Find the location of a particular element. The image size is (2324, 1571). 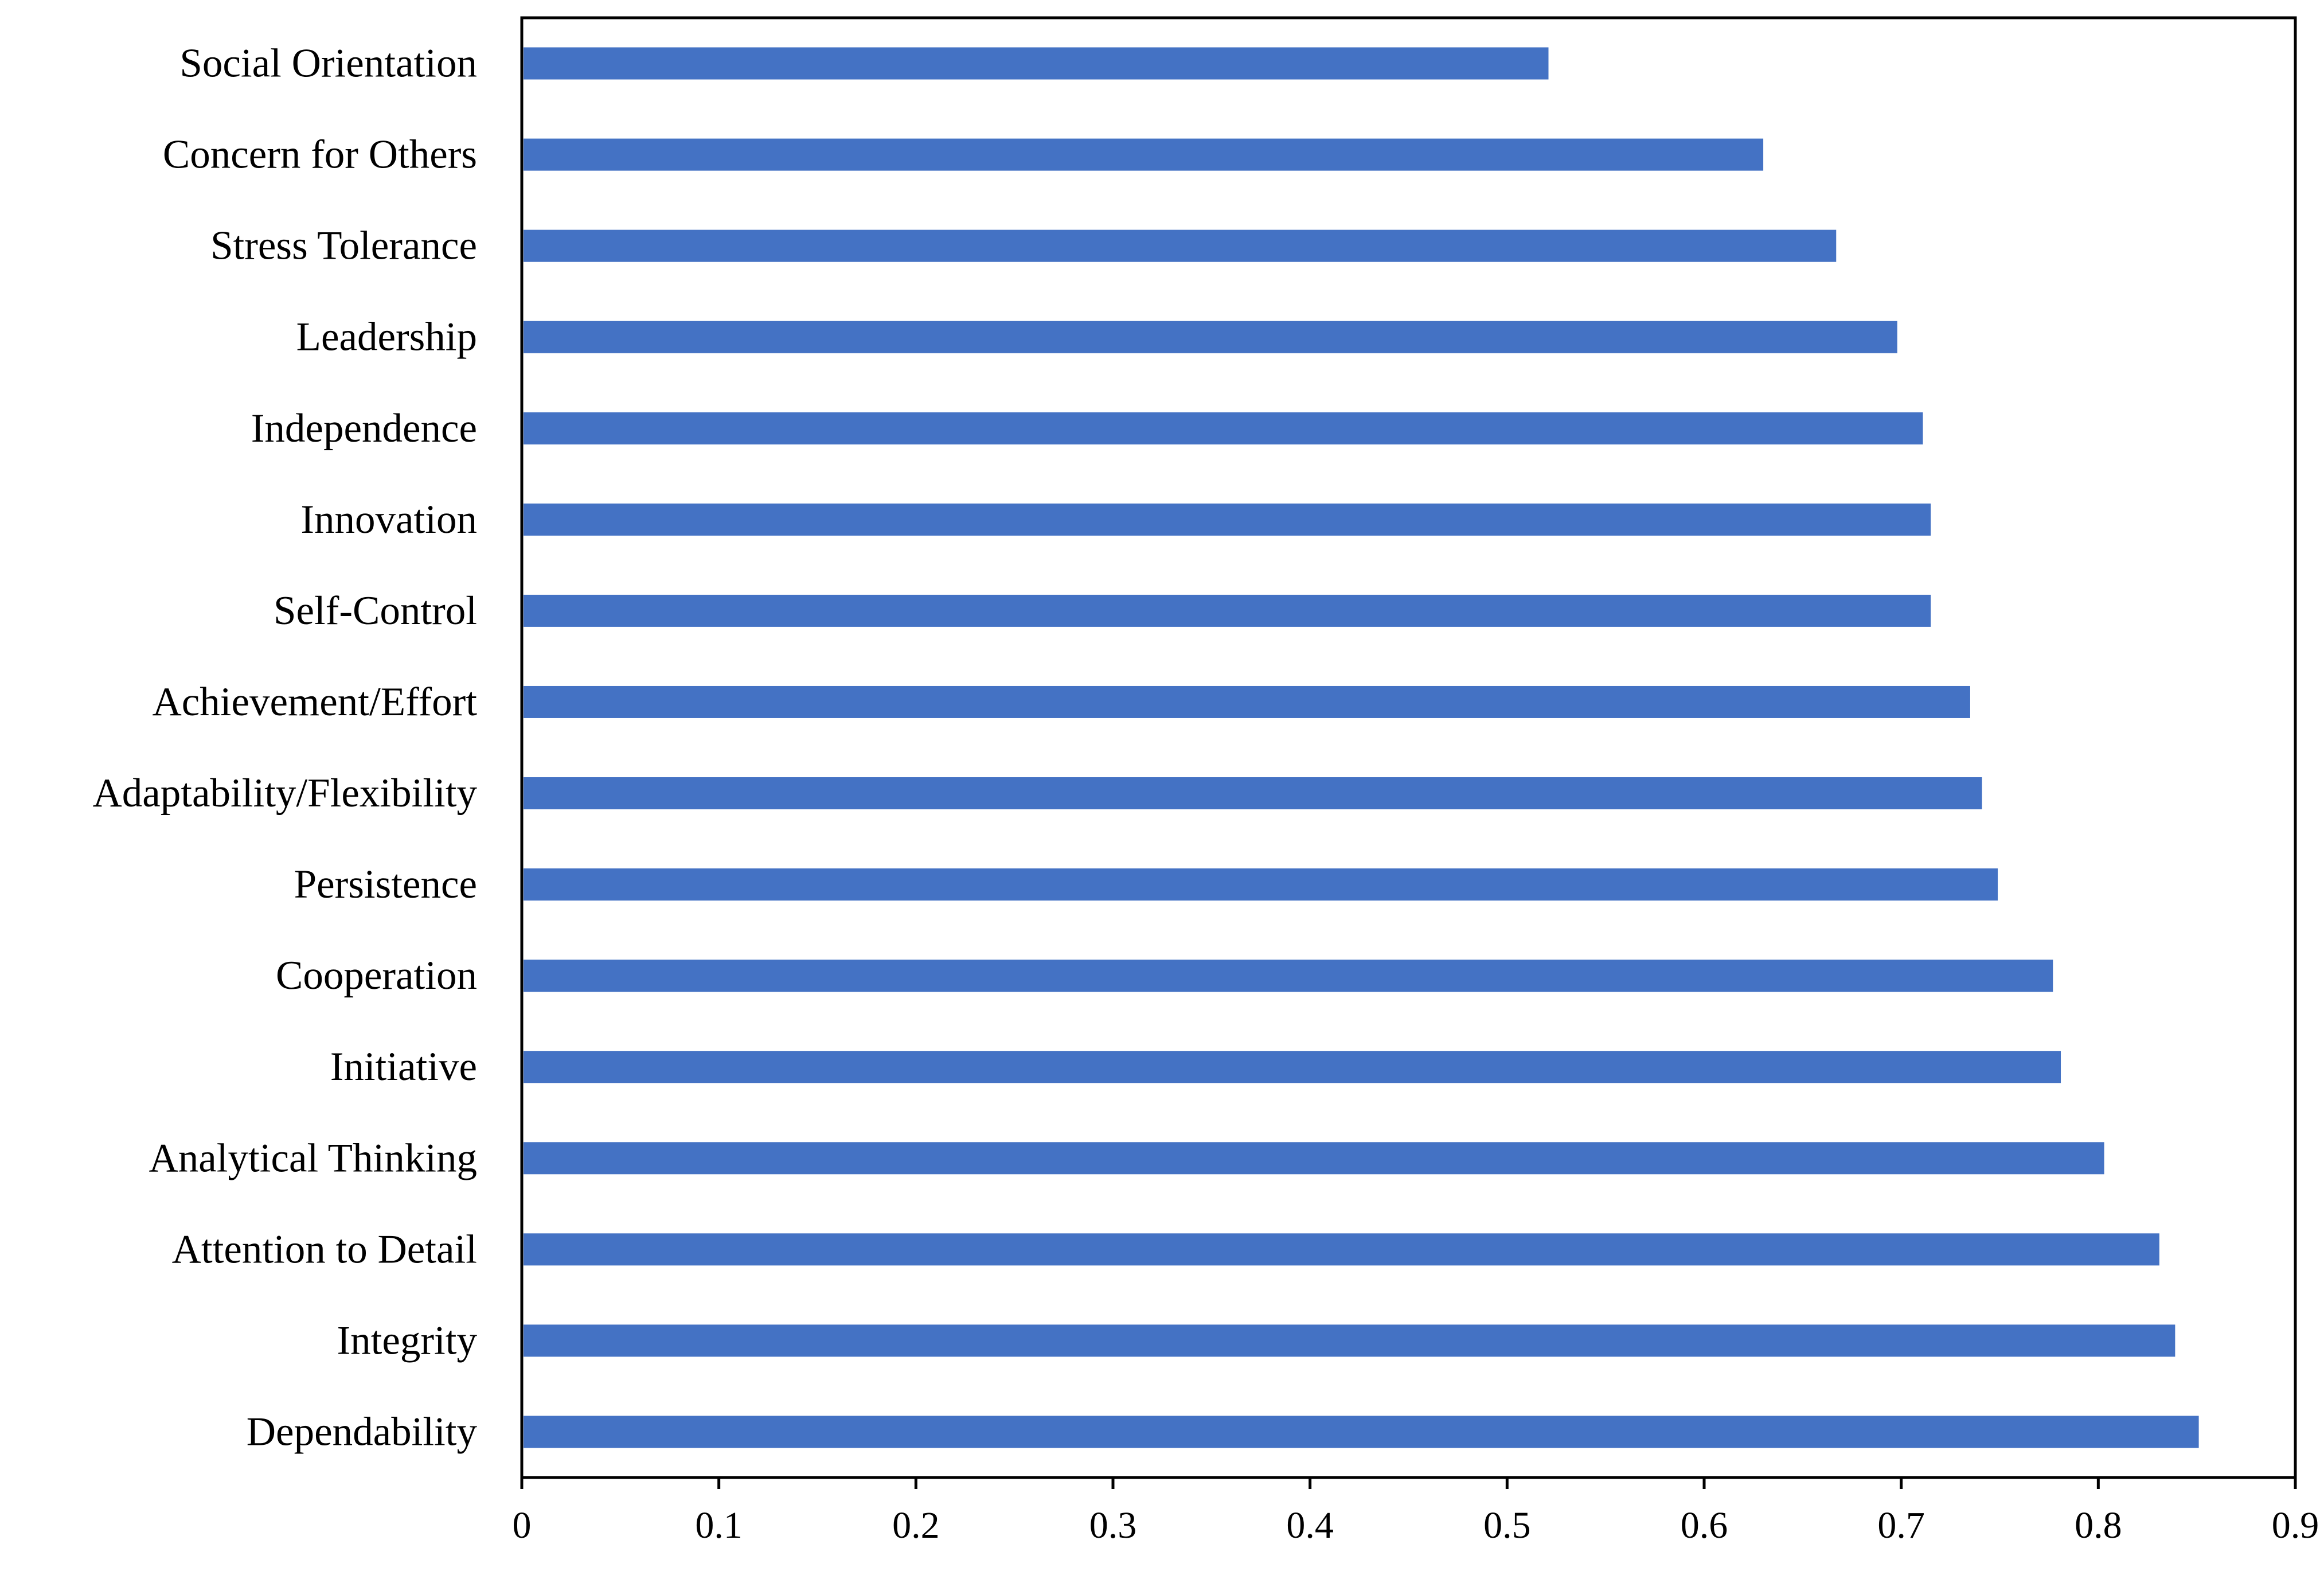

category-label: Social Orientation is located at coordinates (328, 63).